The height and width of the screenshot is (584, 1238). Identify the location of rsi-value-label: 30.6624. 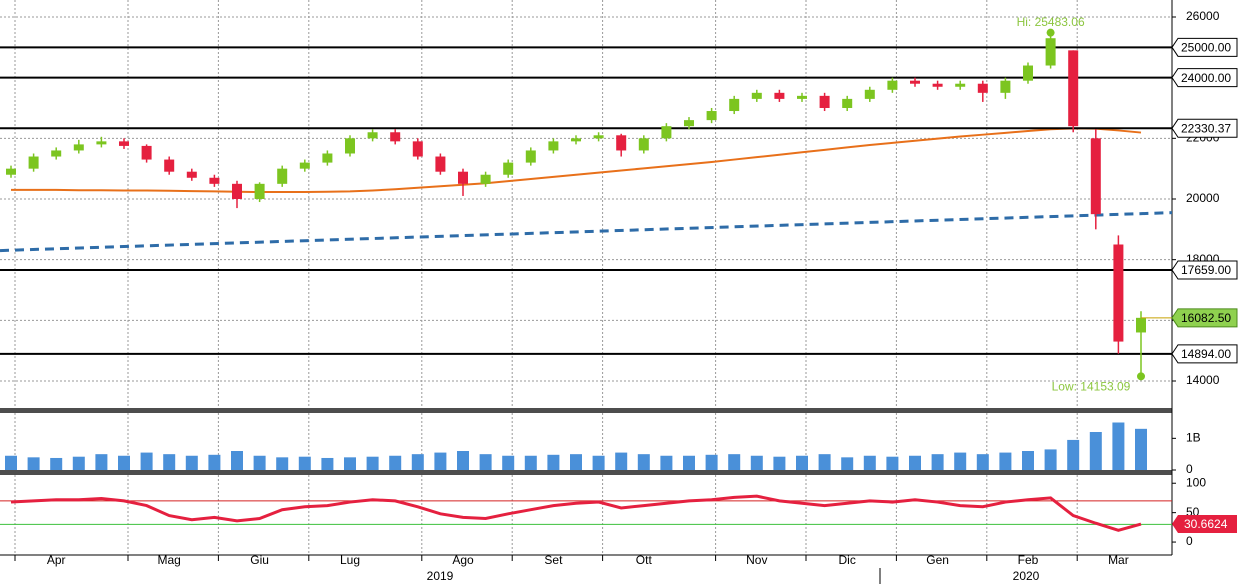
(1206, 524).